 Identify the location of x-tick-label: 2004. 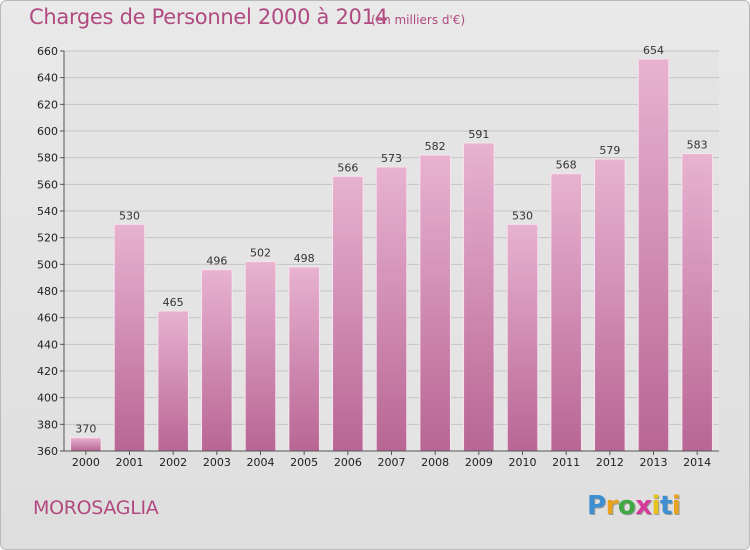
(261, 462).